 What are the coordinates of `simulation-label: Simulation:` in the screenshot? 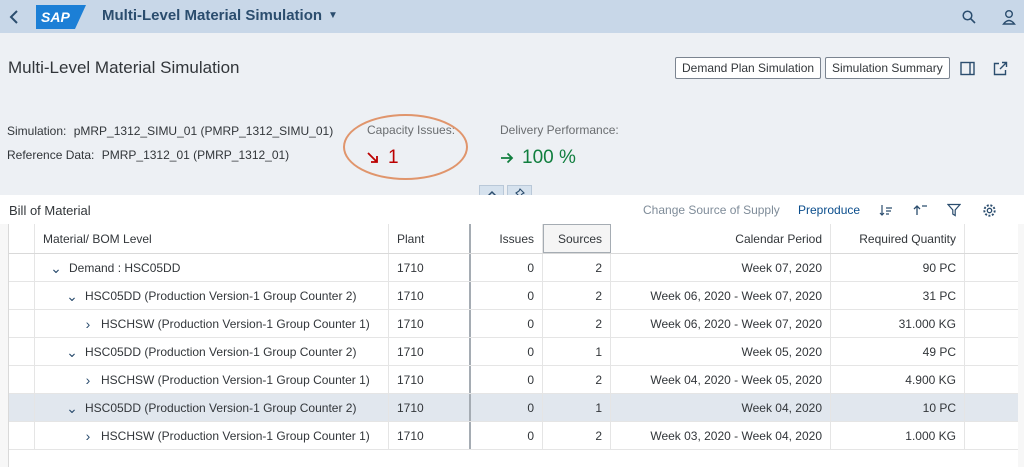 It's located at (37, 131).